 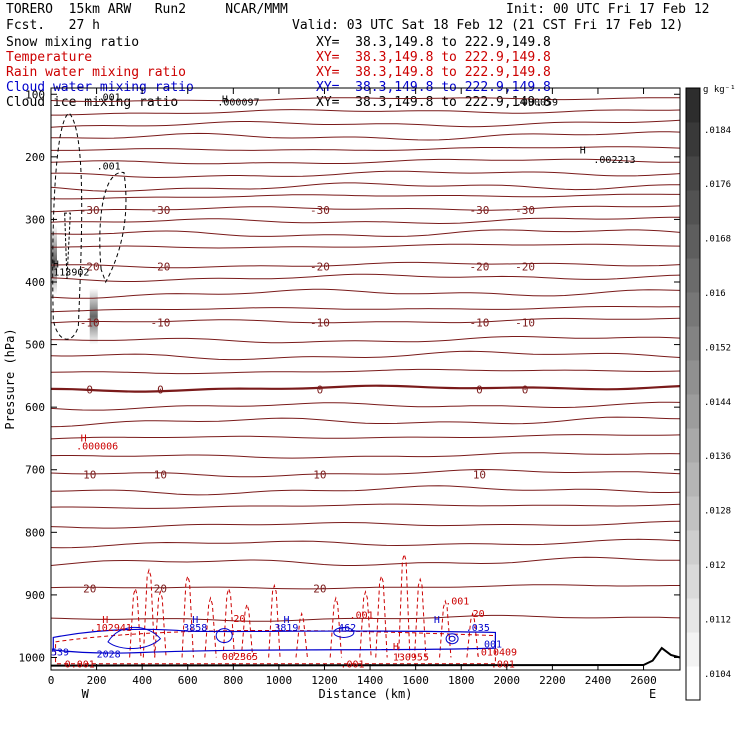 I want to click on field-max-label: 0.001, so click(x=80, y=664).